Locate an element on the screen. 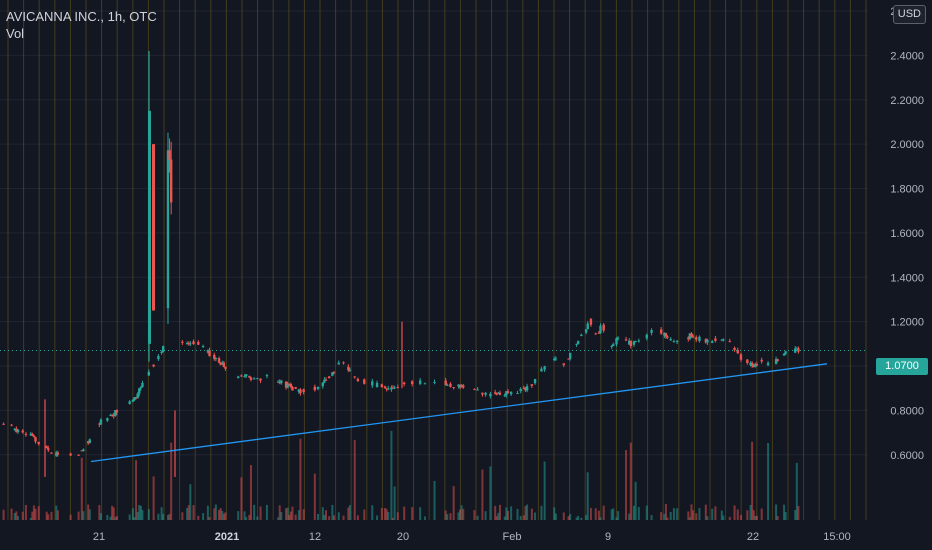 The image size is (932, 550). y-tick-label: 0.8000 is located at coordinates (907, 411).